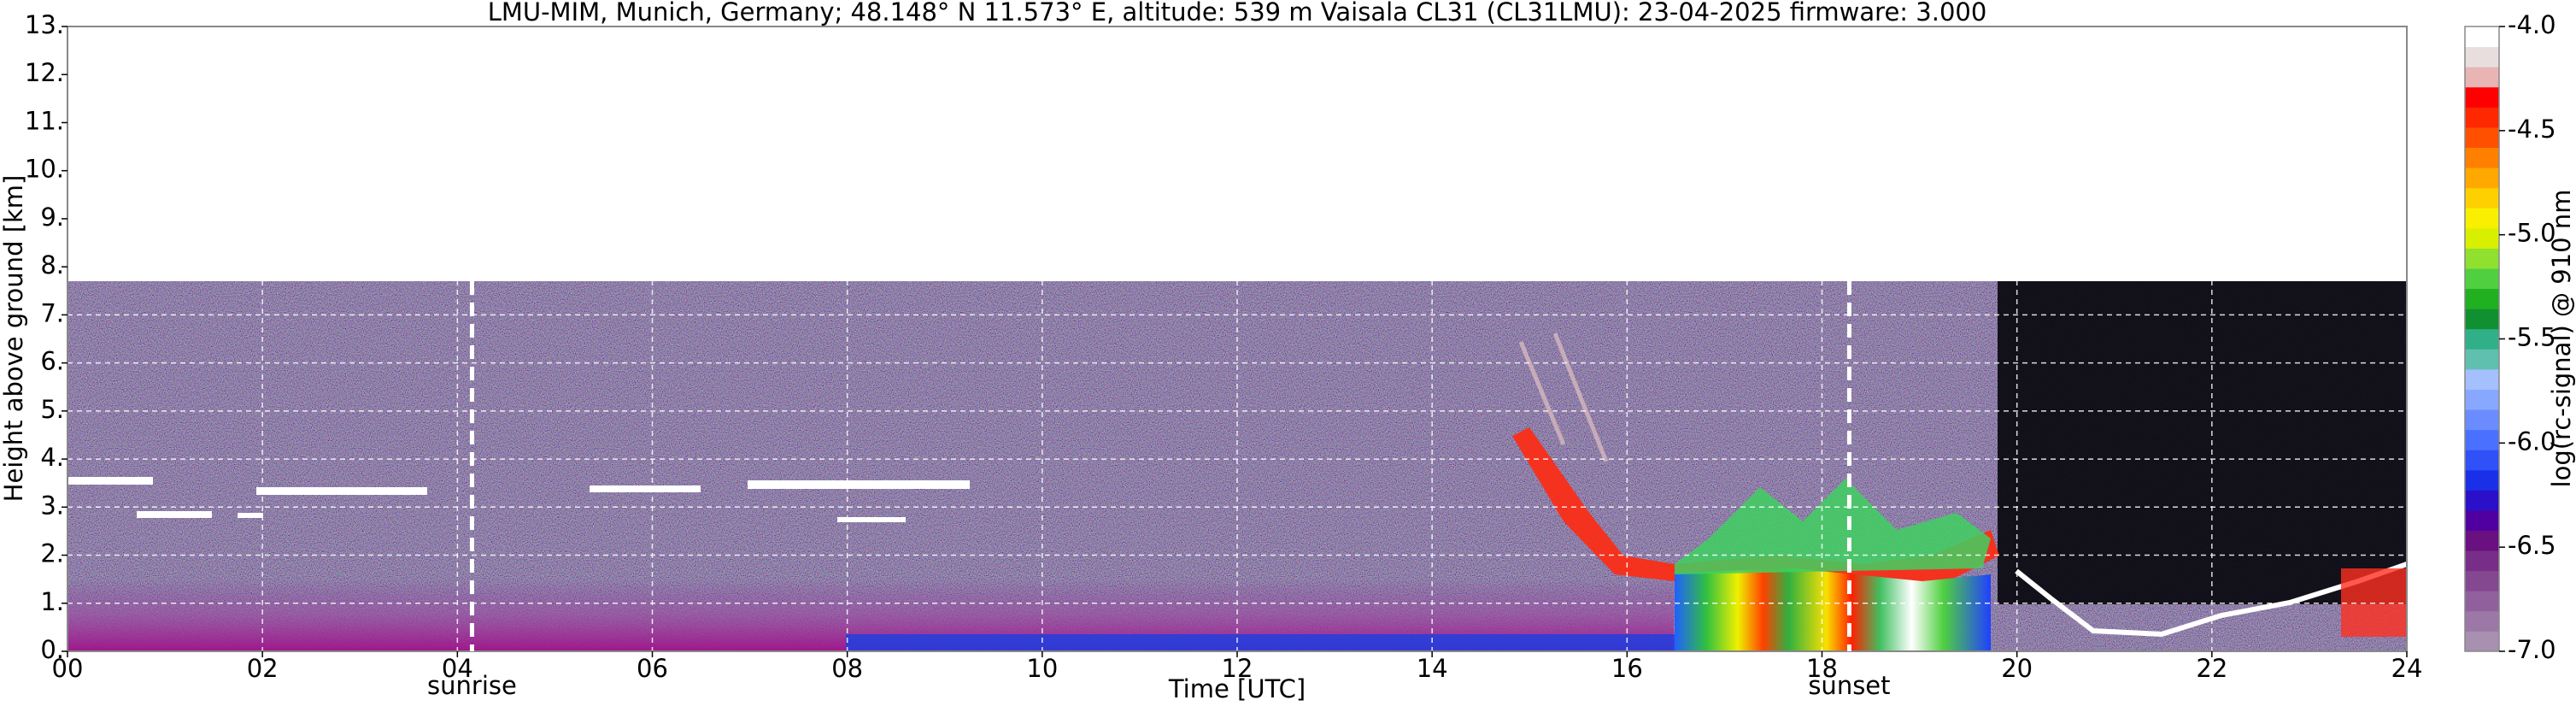 This screenshot has width=2576, height=706. What do you see at coordinates (52, 601) in the screenshot?
I see `y-tick-label: 1.` at bounding box center [52, 601].